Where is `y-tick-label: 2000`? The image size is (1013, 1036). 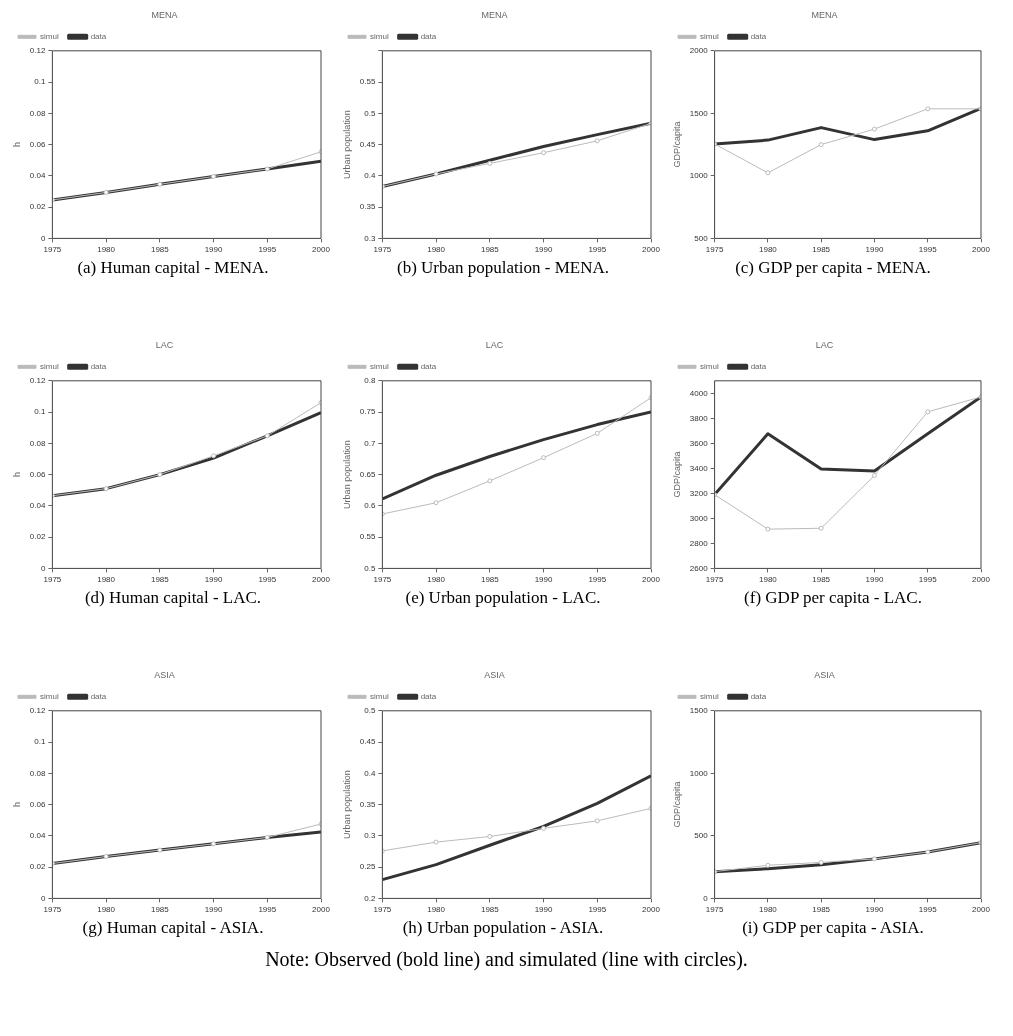 y-tick-label: 2000 is located at coordinates (699, 50).